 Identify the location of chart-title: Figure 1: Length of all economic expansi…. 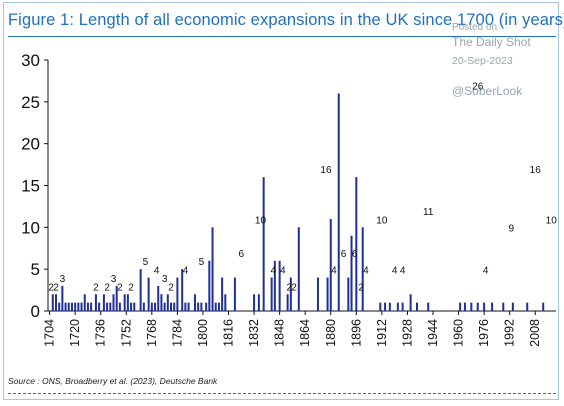
(286, 20).